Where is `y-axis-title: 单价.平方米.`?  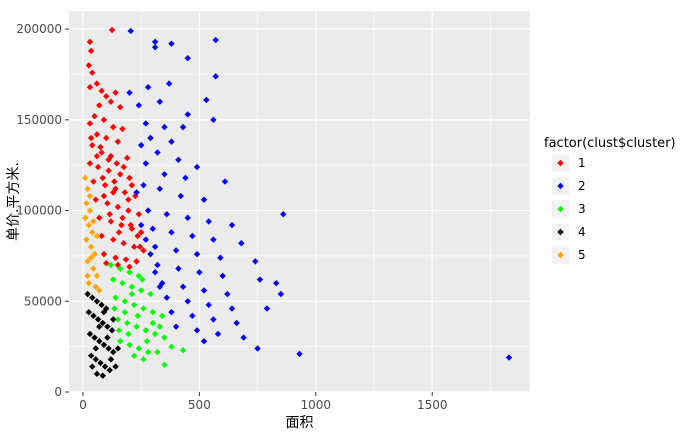
y-axis-title: 单价.平方米. is located at coordinates (14, 201).